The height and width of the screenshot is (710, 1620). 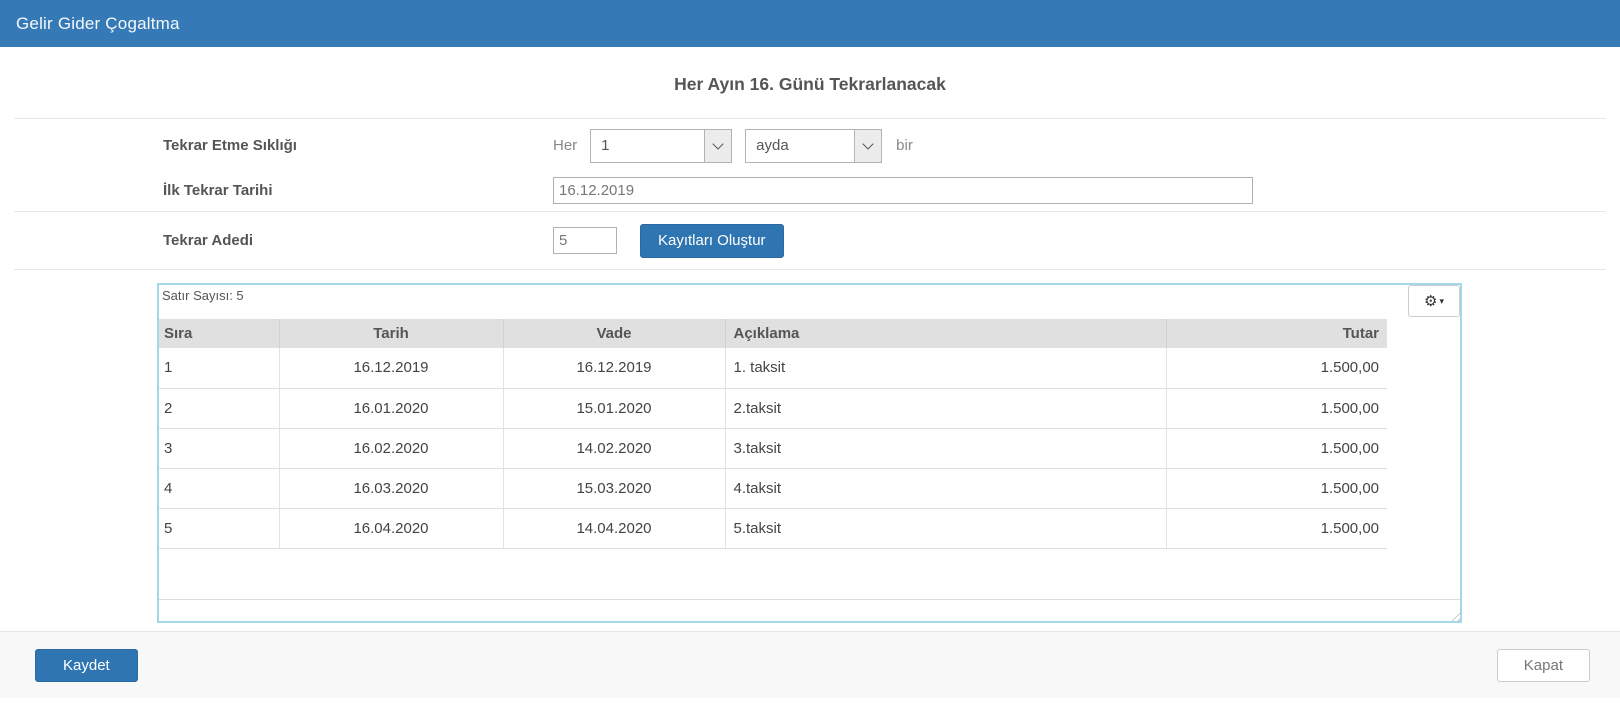 What do you see at coordinates (1454, 615) in the screenshot?
I see `resize-grip` at bounding box center [1454, 615].